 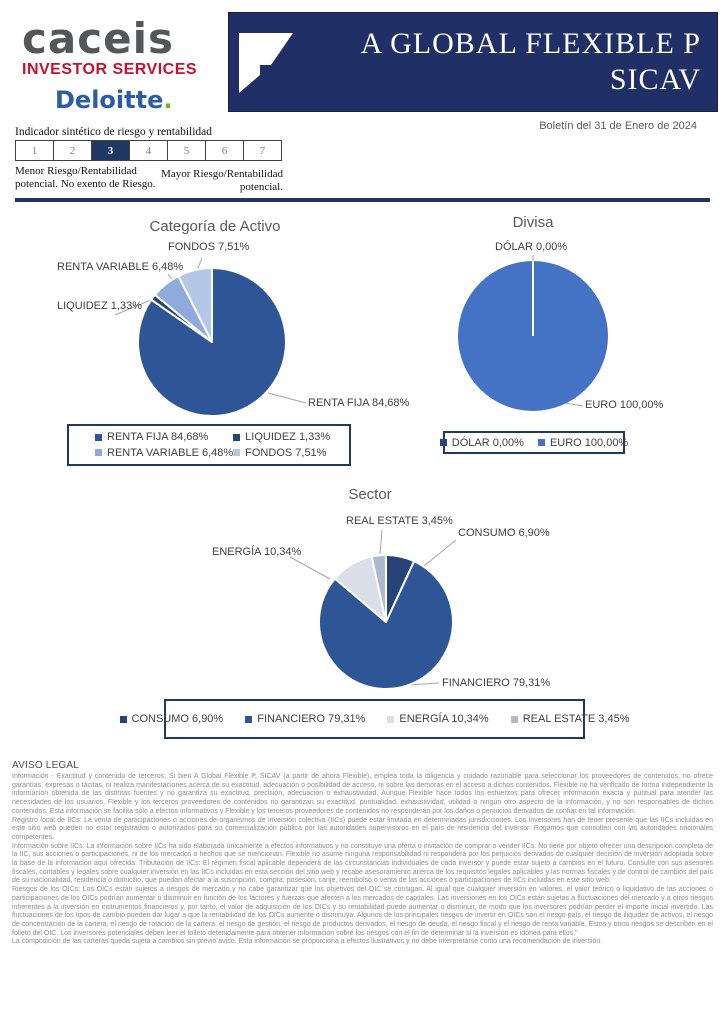 I want to click on pie-chart-currency, so click(x=533, y=333).